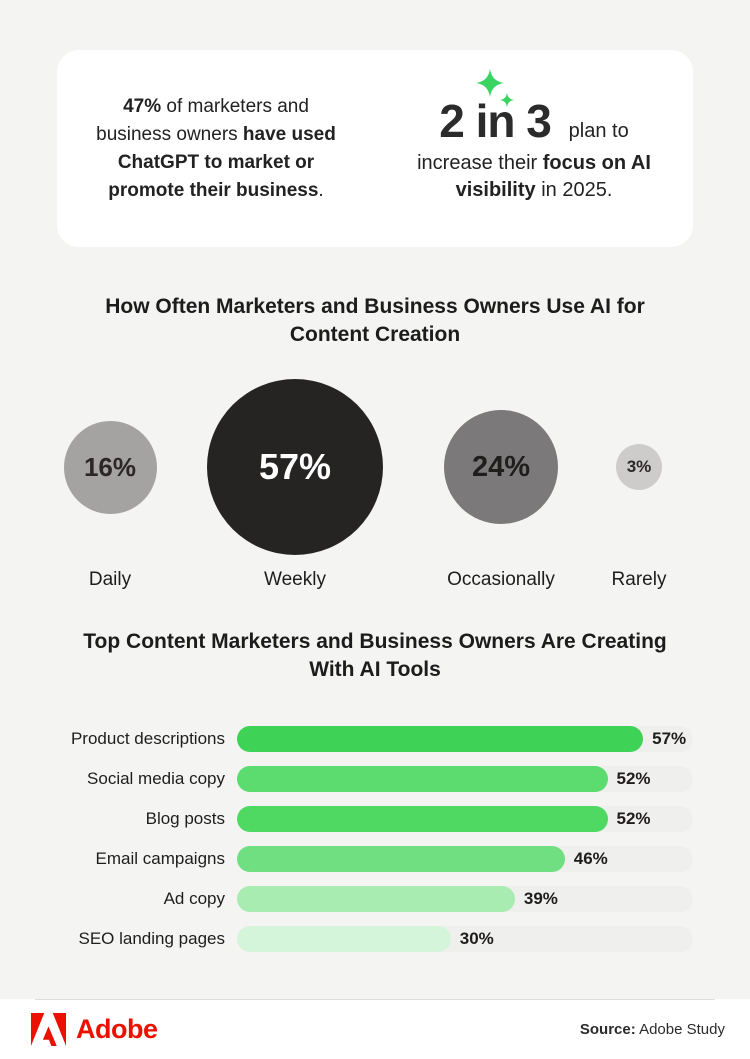 The width and height of the screenshot is (750, 1059). I want to click on bubble-col-weekly: 57% Weekly, so click(295, 485).